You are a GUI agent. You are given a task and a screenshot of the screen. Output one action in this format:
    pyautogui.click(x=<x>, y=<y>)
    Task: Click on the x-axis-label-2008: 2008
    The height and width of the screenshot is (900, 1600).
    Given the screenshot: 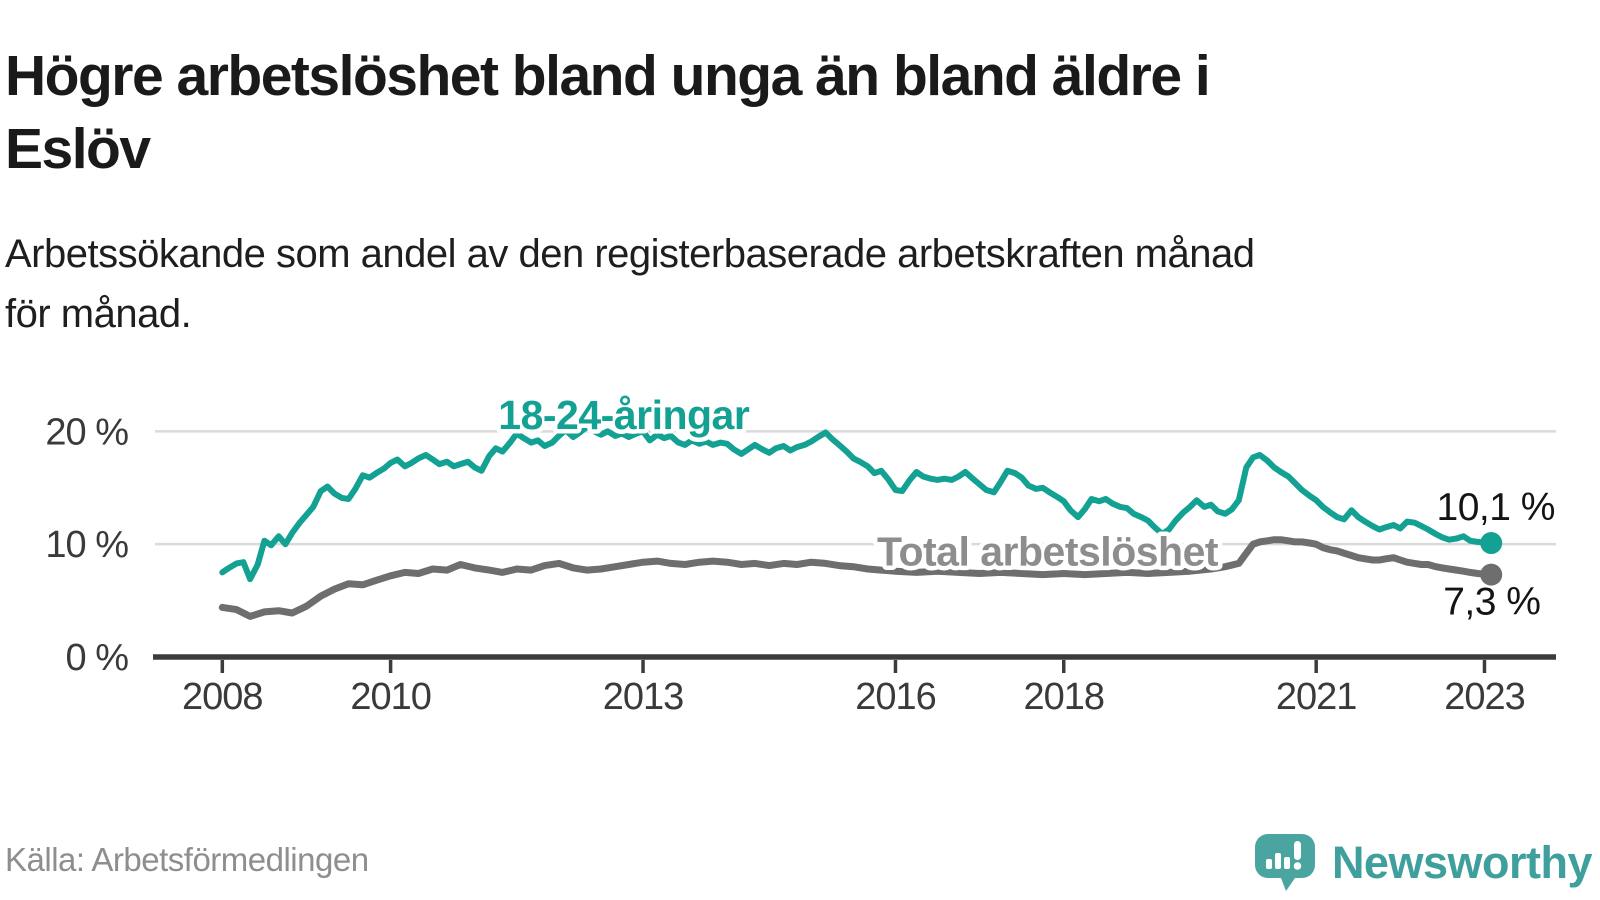 What is the action you would take?
    pyautogui.click(x=222, y=697)
    